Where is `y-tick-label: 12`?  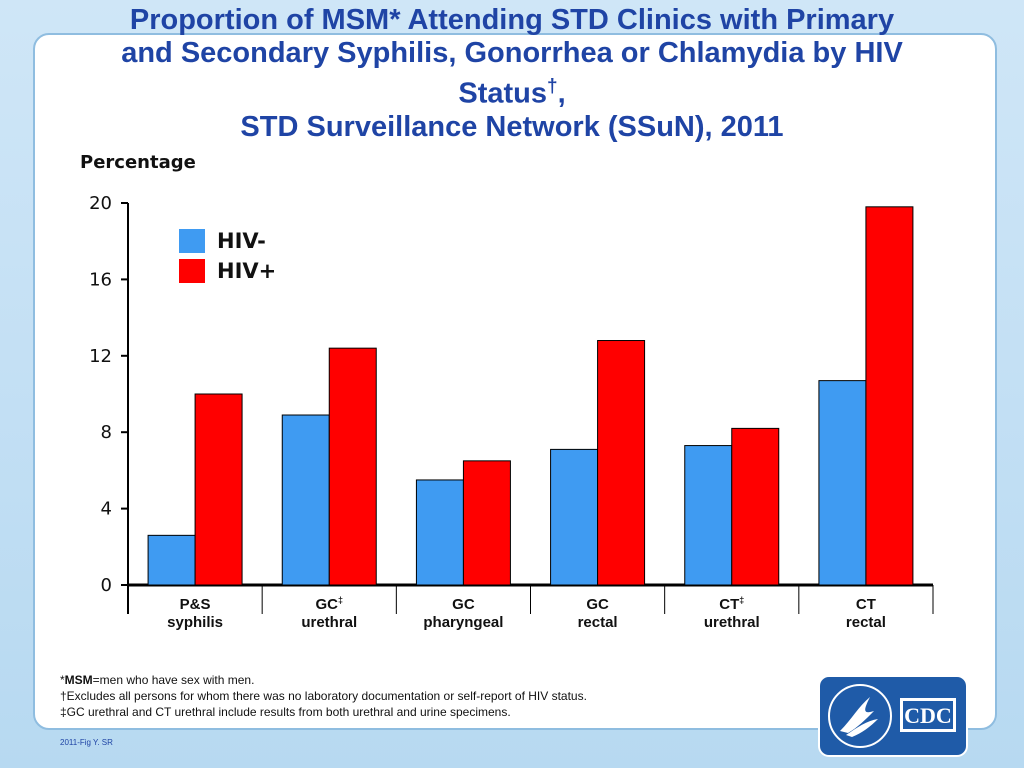
y-tick-label: 12 is located at coordinates (100, 356).